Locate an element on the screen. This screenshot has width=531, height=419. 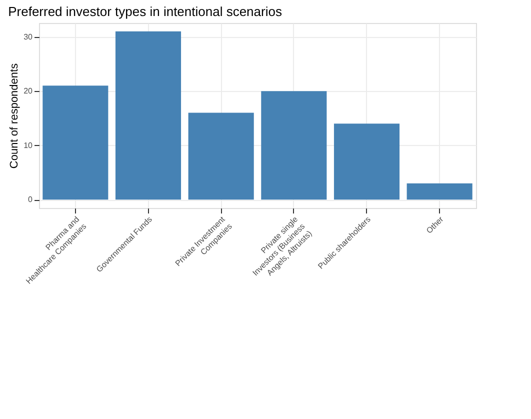
y-tick-label: 30 is located at coordinates (29, 37).